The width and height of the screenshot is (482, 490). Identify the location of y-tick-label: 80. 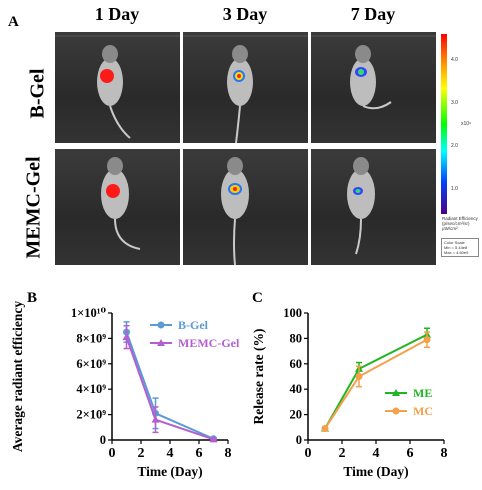
(296, 338).